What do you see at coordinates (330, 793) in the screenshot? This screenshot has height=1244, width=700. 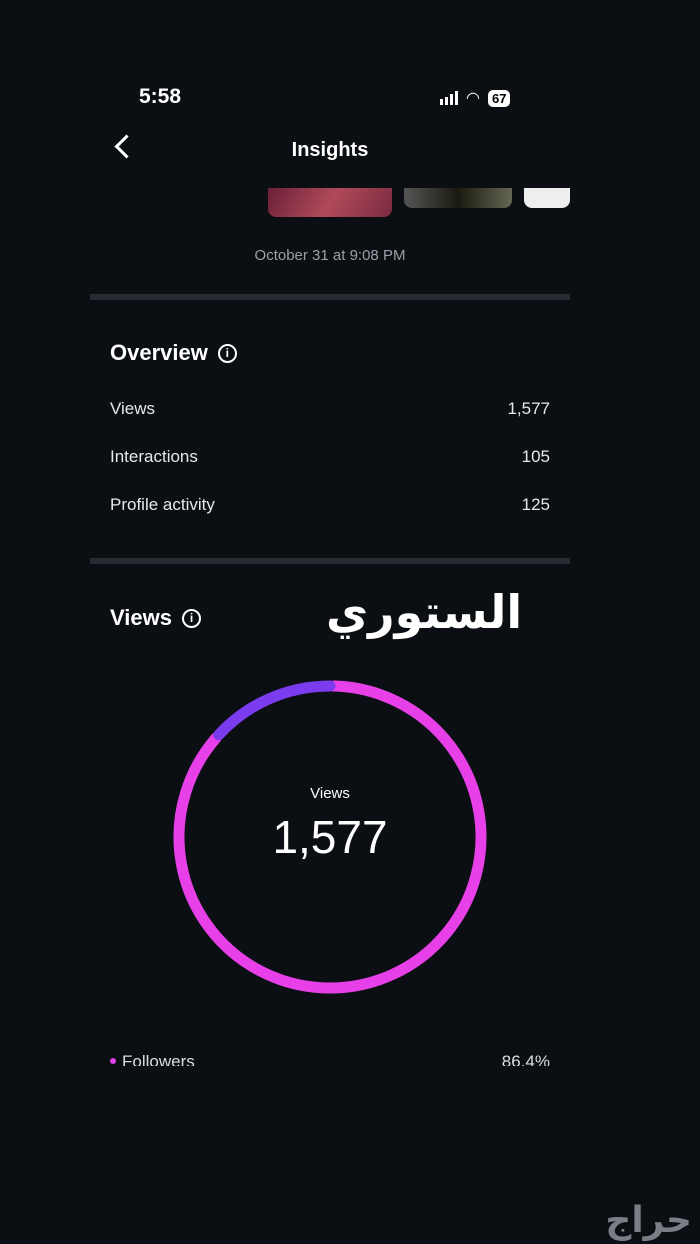 I see `donut-center-label: Views` at bounding box center [330, 793].